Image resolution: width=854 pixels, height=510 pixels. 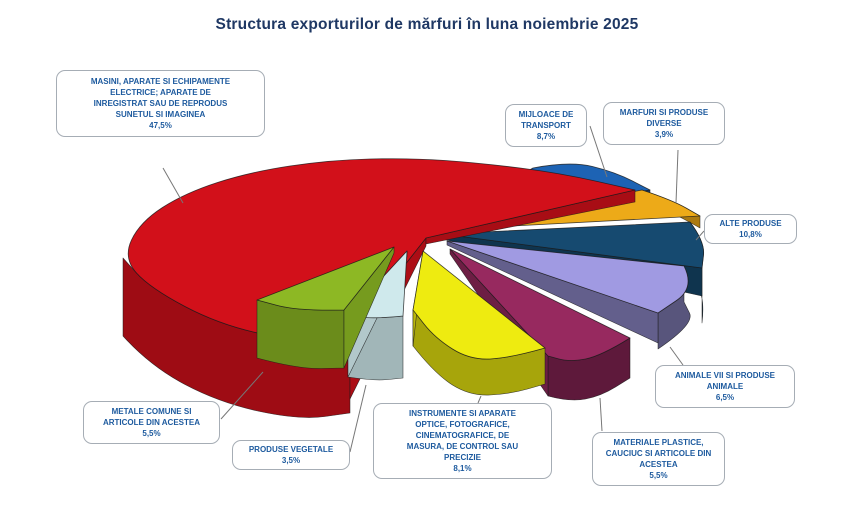 What do you see at coordinates (546, 137) in the screenshot?
I see `callout-value: 8,7%` at bounding box center [546, 137].